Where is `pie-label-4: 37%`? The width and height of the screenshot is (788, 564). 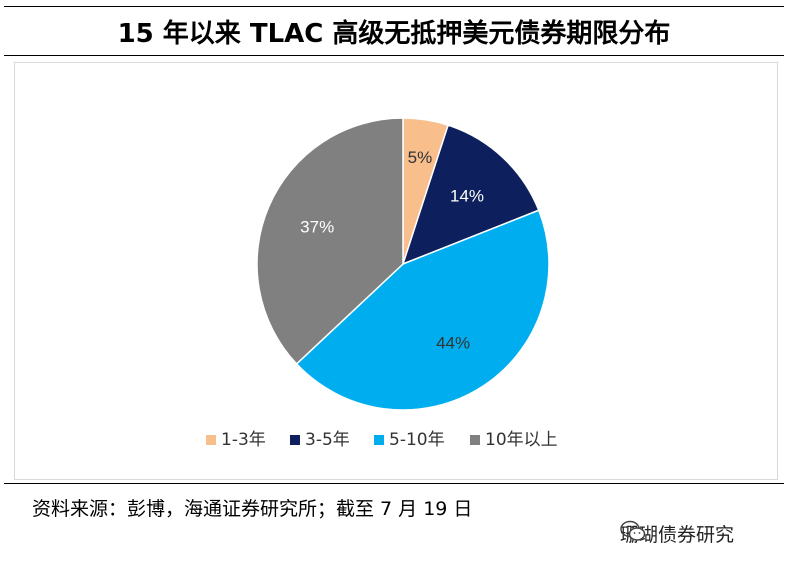
pie-label-4: 37% is located at coordinates (317, 226).